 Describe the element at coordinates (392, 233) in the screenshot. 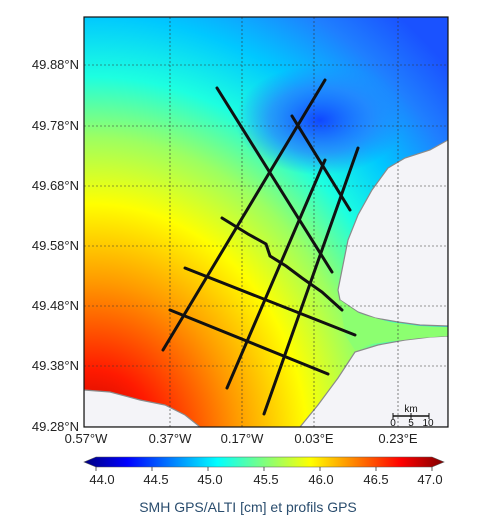

I see `land-northeast` at that location.